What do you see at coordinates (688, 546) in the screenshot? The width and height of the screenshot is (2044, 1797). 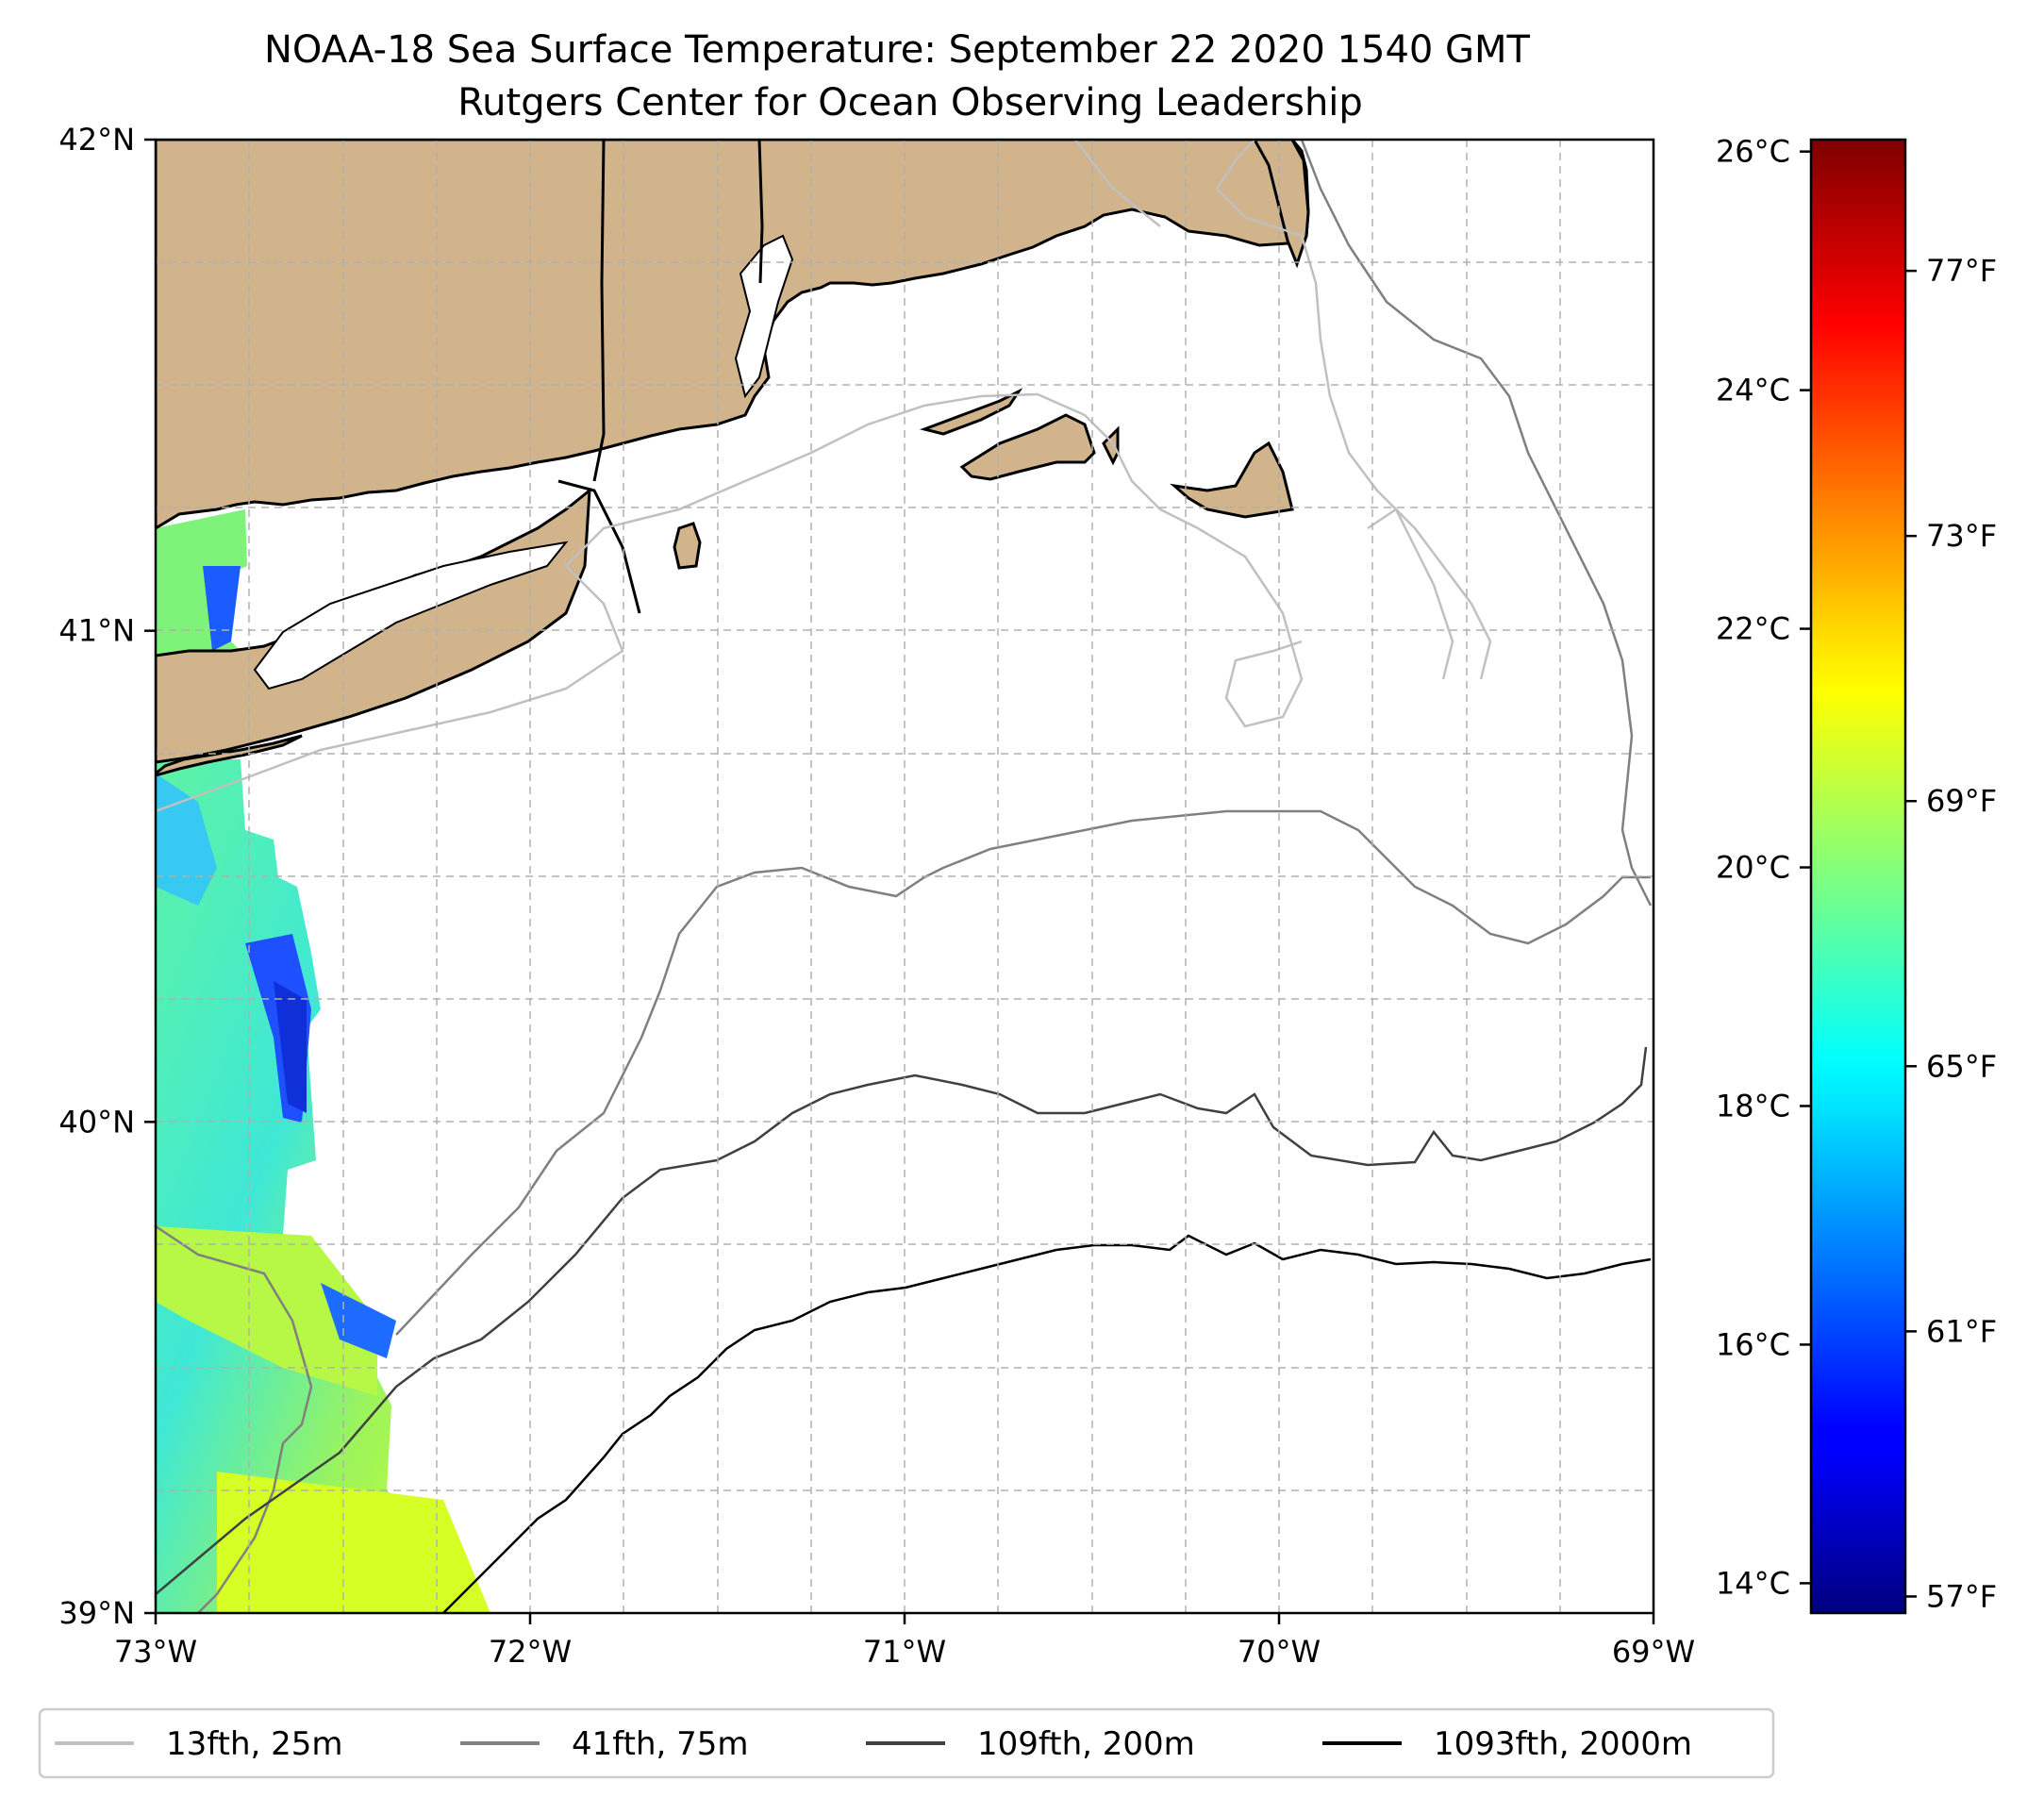 I see `land-block-island` at bounding box center [688, 546].